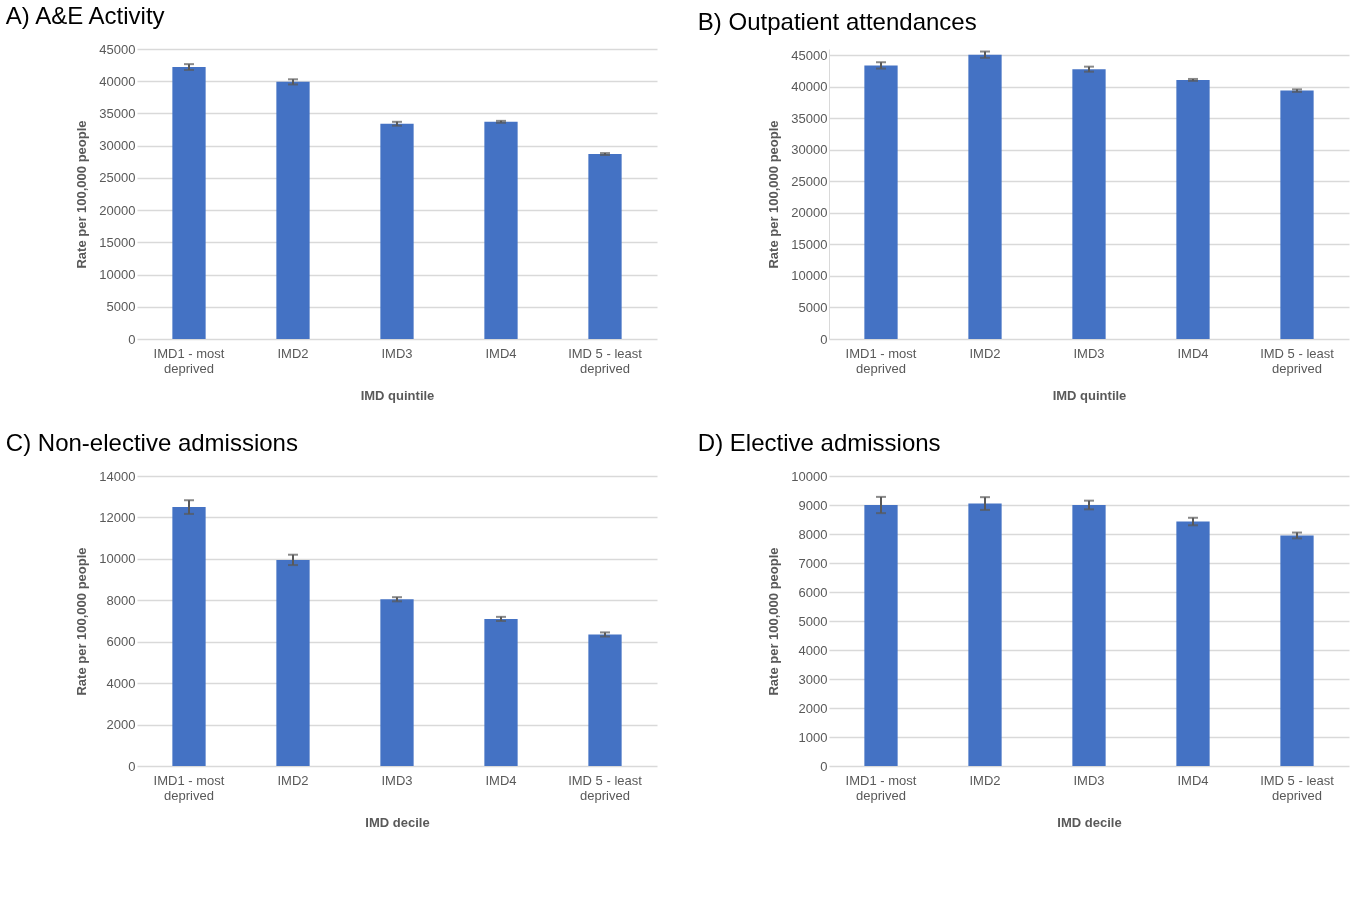  I want to click on y-tick-label: 1000, so click(813, 737).